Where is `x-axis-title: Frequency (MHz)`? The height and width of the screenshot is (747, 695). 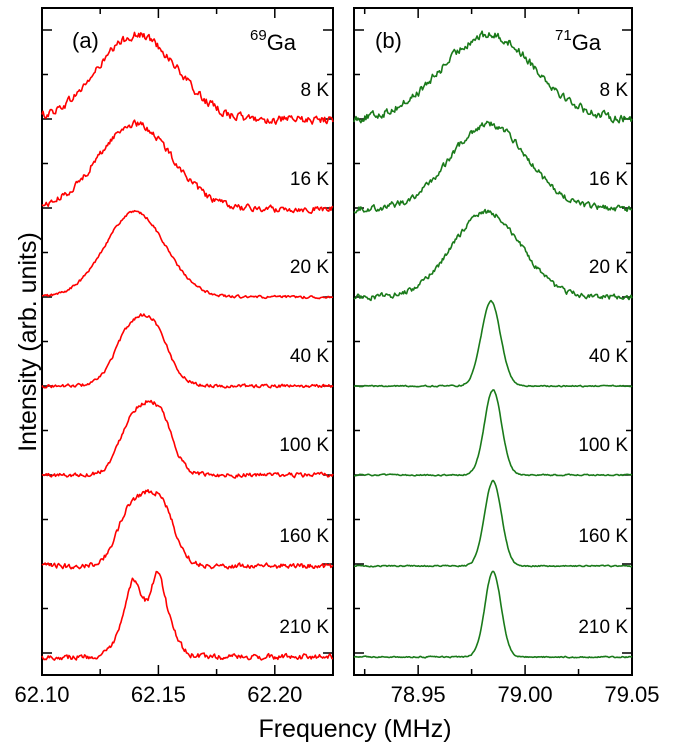
x-axis-title: Frequency (MHz) is located at coordinates (354, 729).